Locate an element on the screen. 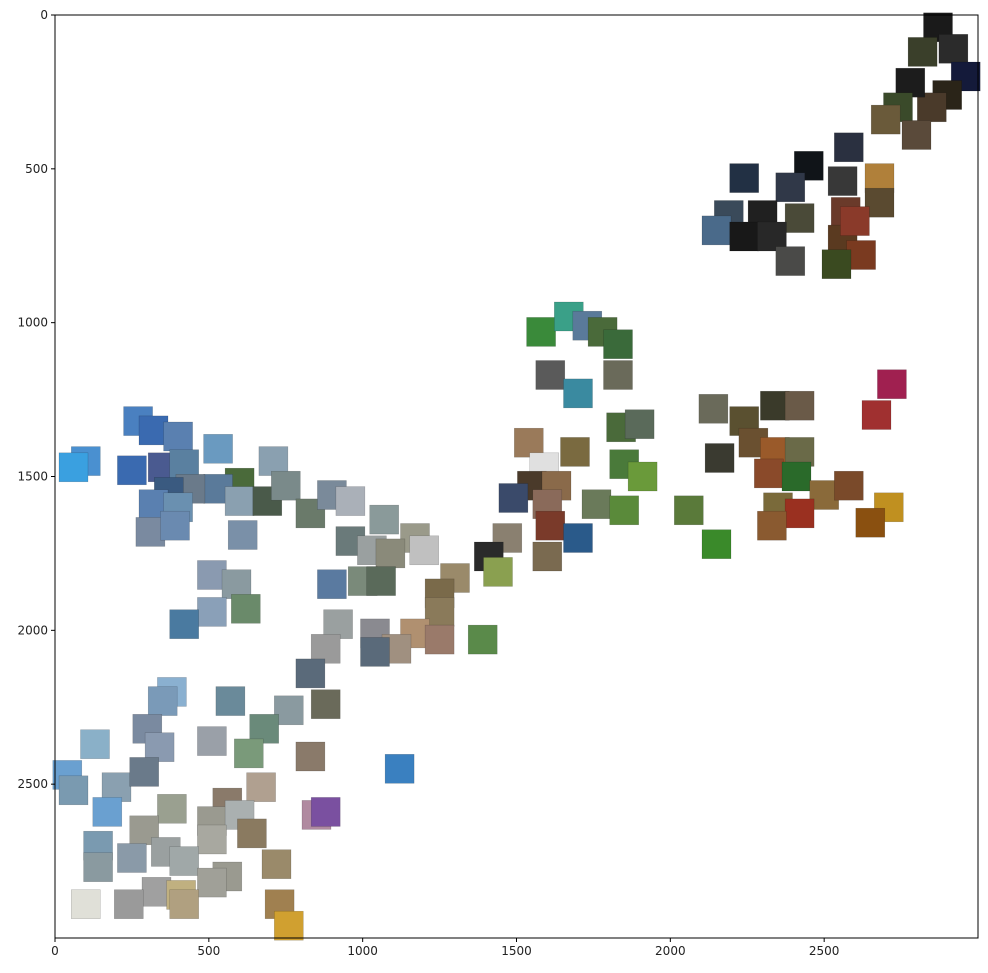 Image resolution: width=988 pixels, height=973 pixels. y-tick-label: 2500 is located at coordinates (32, 784).